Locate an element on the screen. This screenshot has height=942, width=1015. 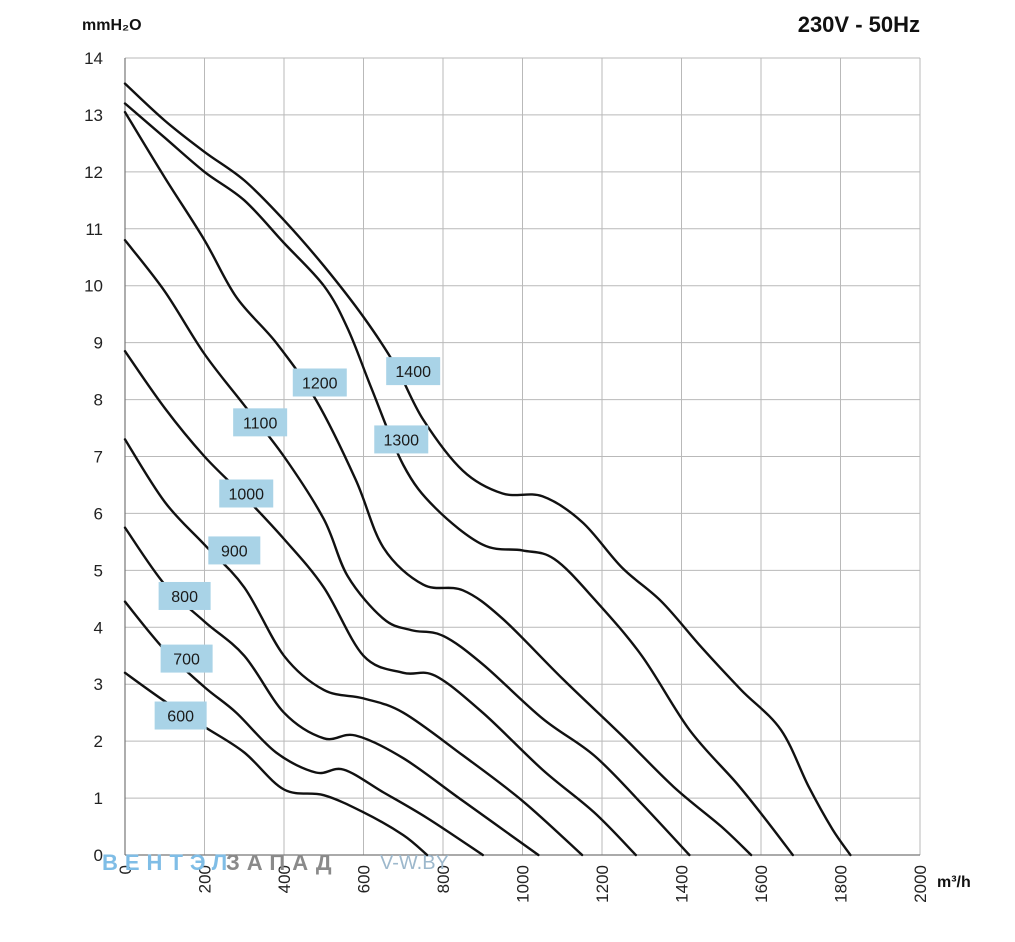
curve-label-800: 800 is located at coordinates (184, 595).